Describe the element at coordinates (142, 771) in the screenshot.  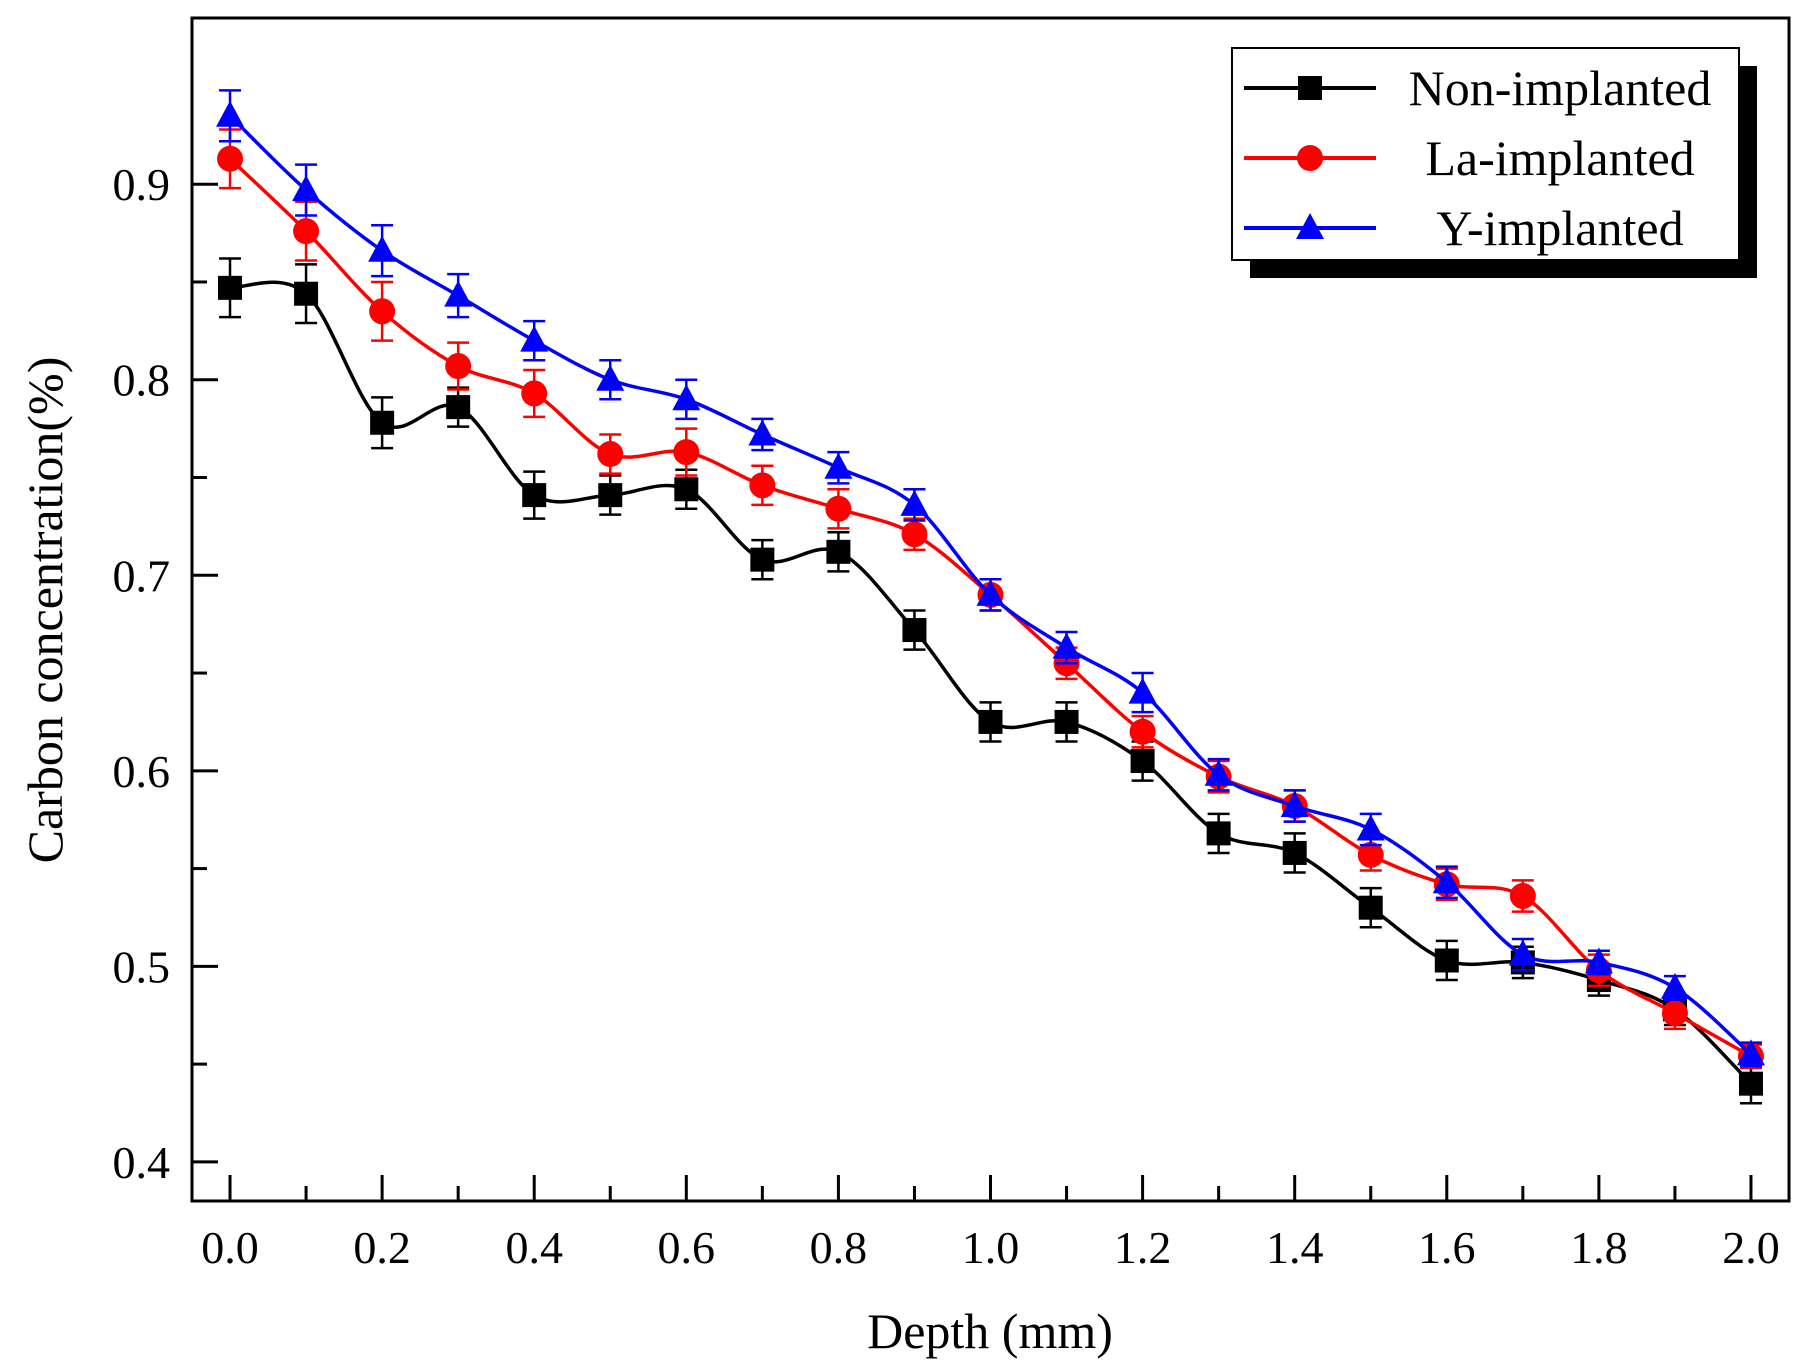
I see `y-tick-label: 0.6` at that location.